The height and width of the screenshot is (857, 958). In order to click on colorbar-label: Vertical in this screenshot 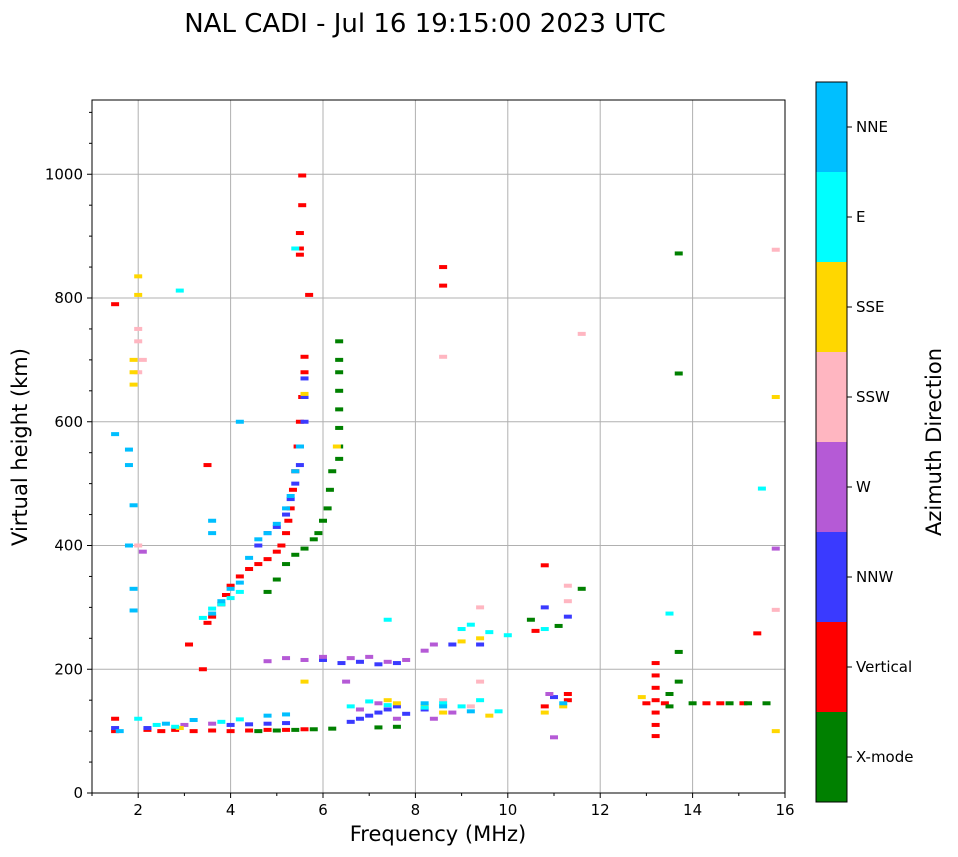, I will do `click(884, 667)`.